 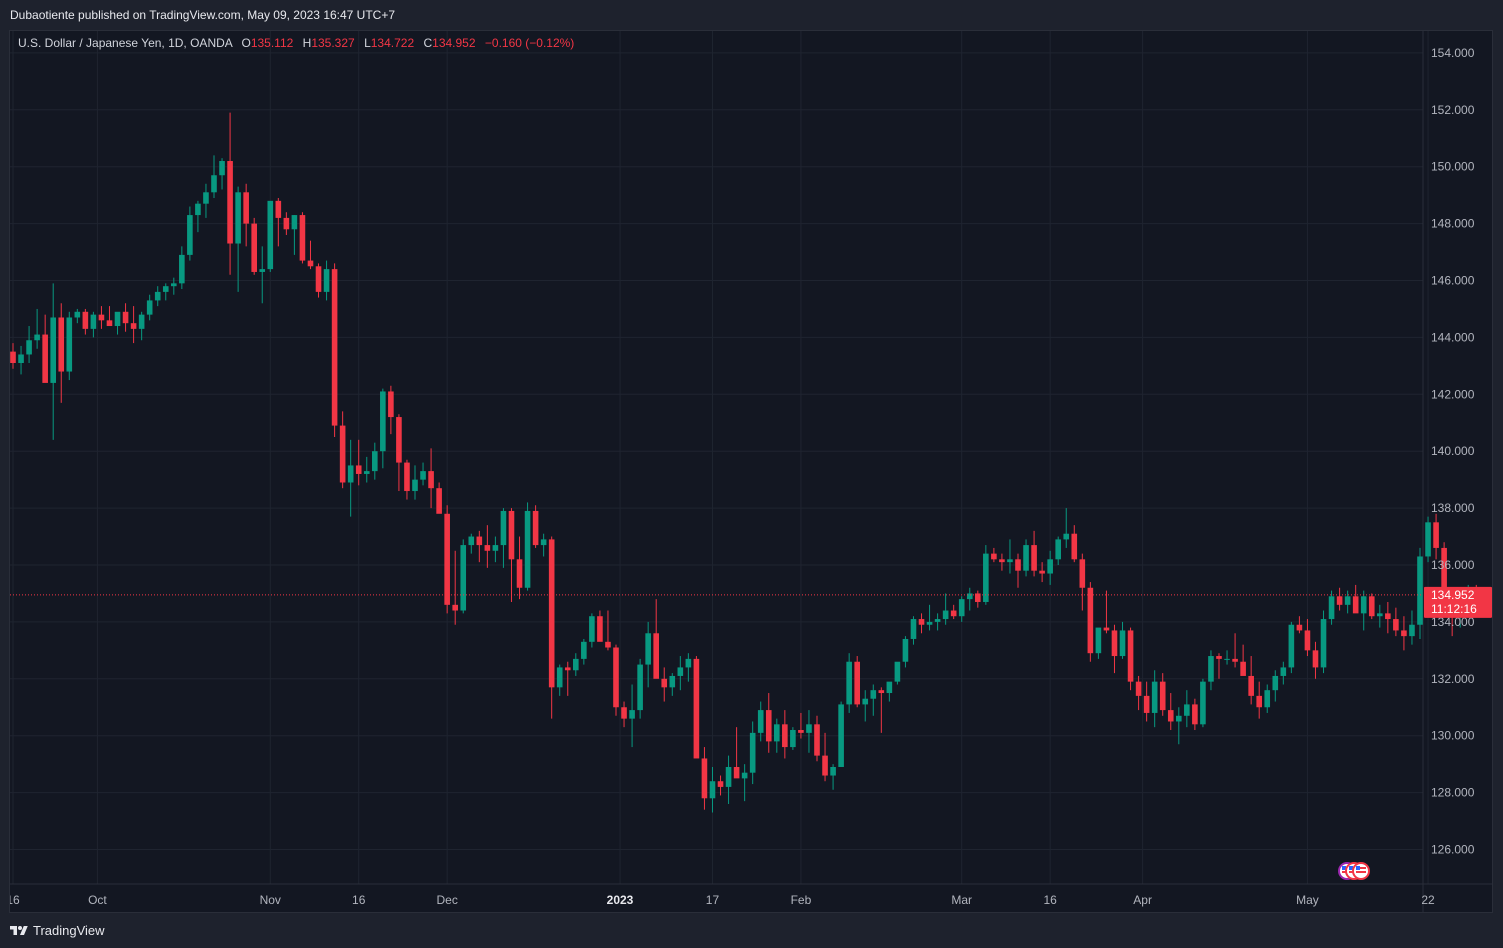 I want to click on y-tick-label: 136.000, so click(x=1453, y=565).